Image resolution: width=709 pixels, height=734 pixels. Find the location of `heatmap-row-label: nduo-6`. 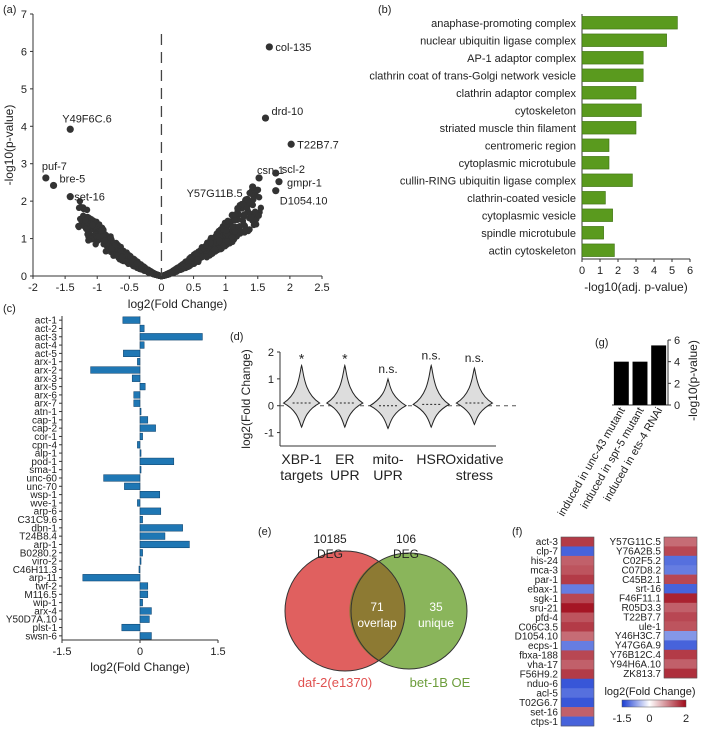

heatmap-row-label: nduo-6 is located at coordinates (543, 684).